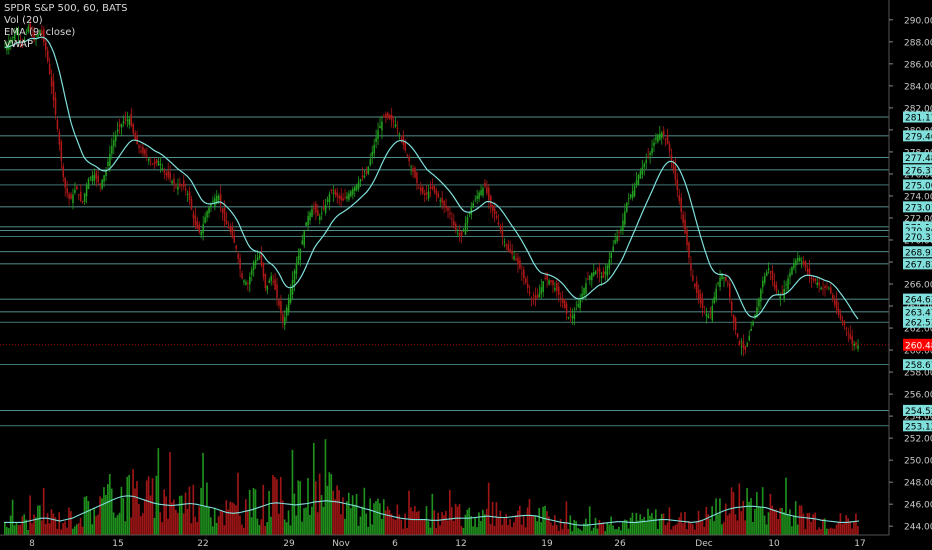  What do you see at coordinates (23, 20) in the screenshot?
I see `volume-indicator-label: Vol (20)` at bounding box center [23, 20].